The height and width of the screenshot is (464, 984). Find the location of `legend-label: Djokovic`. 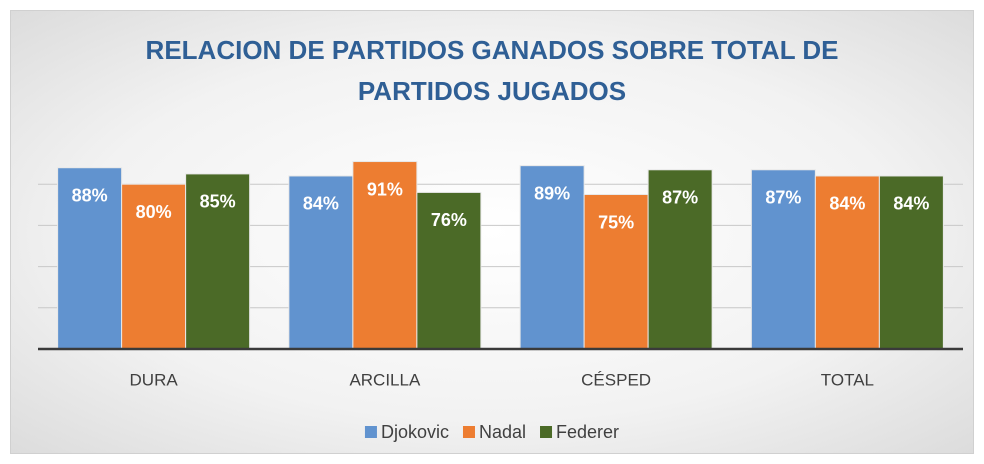

legend-label: Djokovic is located at coordinates (415, 432).